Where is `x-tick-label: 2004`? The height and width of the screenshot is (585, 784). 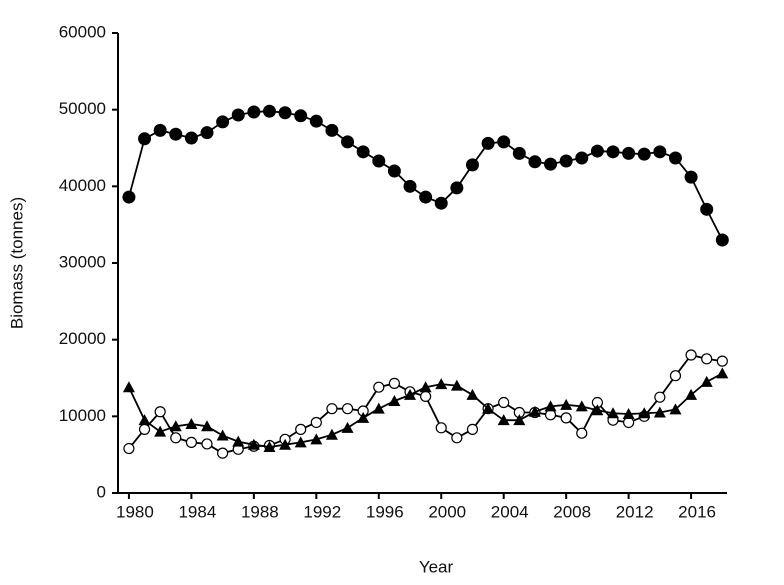
x-tick-label: 2004 is located at coordinates (510, 511).